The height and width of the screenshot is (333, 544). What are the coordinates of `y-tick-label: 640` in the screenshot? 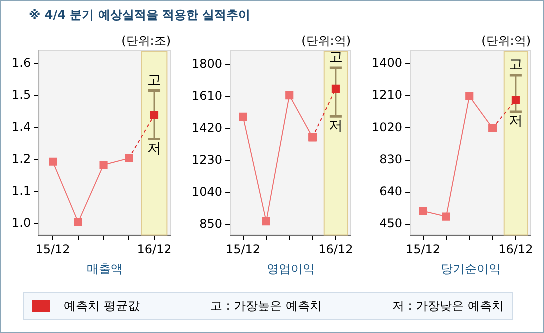 It's located at (391, 191).